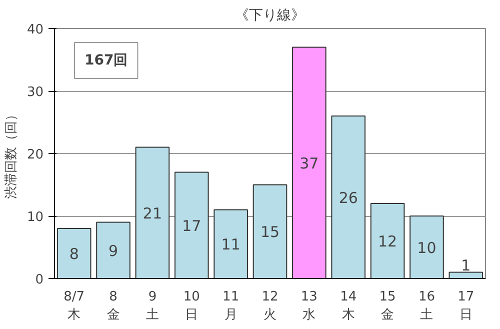 This screenshot has width=500, height=329. Describe the element at coordinates (39, 280) in the screenshot. I see `y-tick-label: 0` at that location.